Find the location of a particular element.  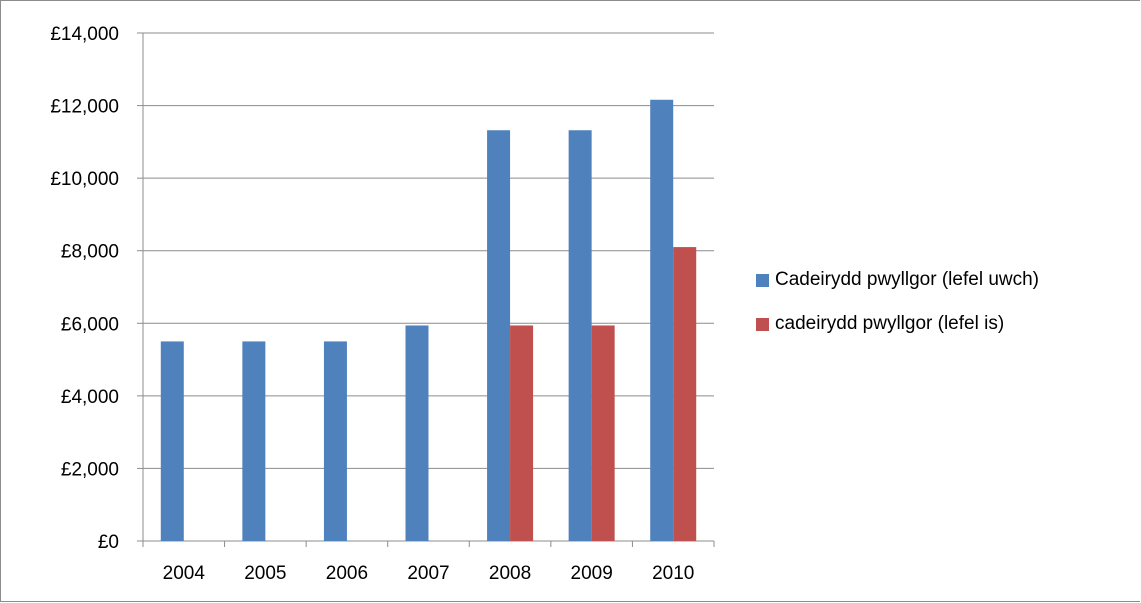

legend-label-series-1: Cadeirydd pwyllgor (lefel uwch) is located at coordinates (907, 279).